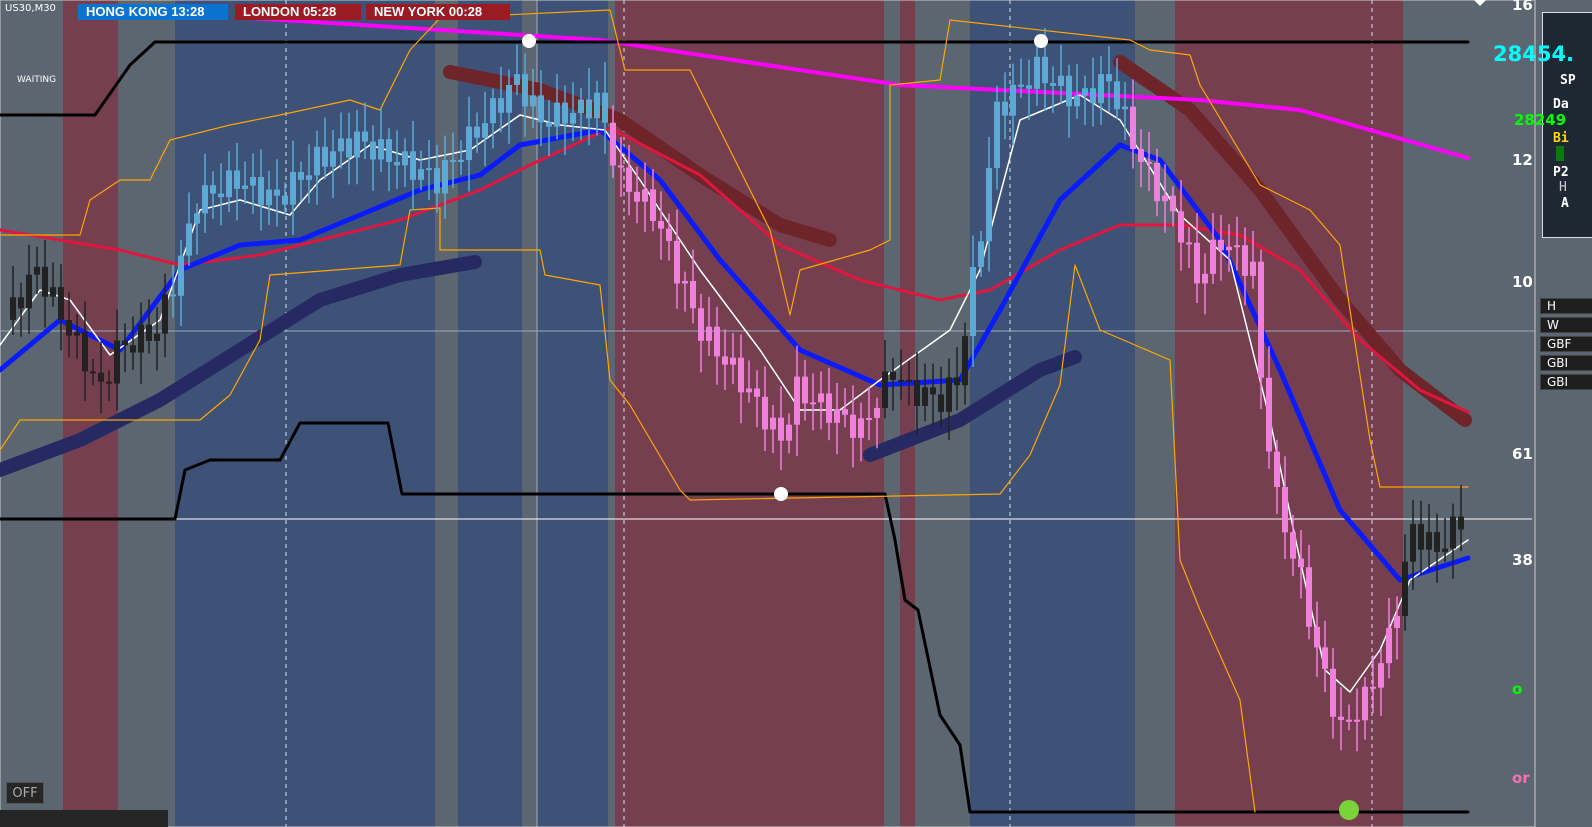 This screenshot has height=827, width=1592. What do you see at coordinates (1566, 306) in the screenshot?
I see `side-button: H` at bounding box center [1566, 306].